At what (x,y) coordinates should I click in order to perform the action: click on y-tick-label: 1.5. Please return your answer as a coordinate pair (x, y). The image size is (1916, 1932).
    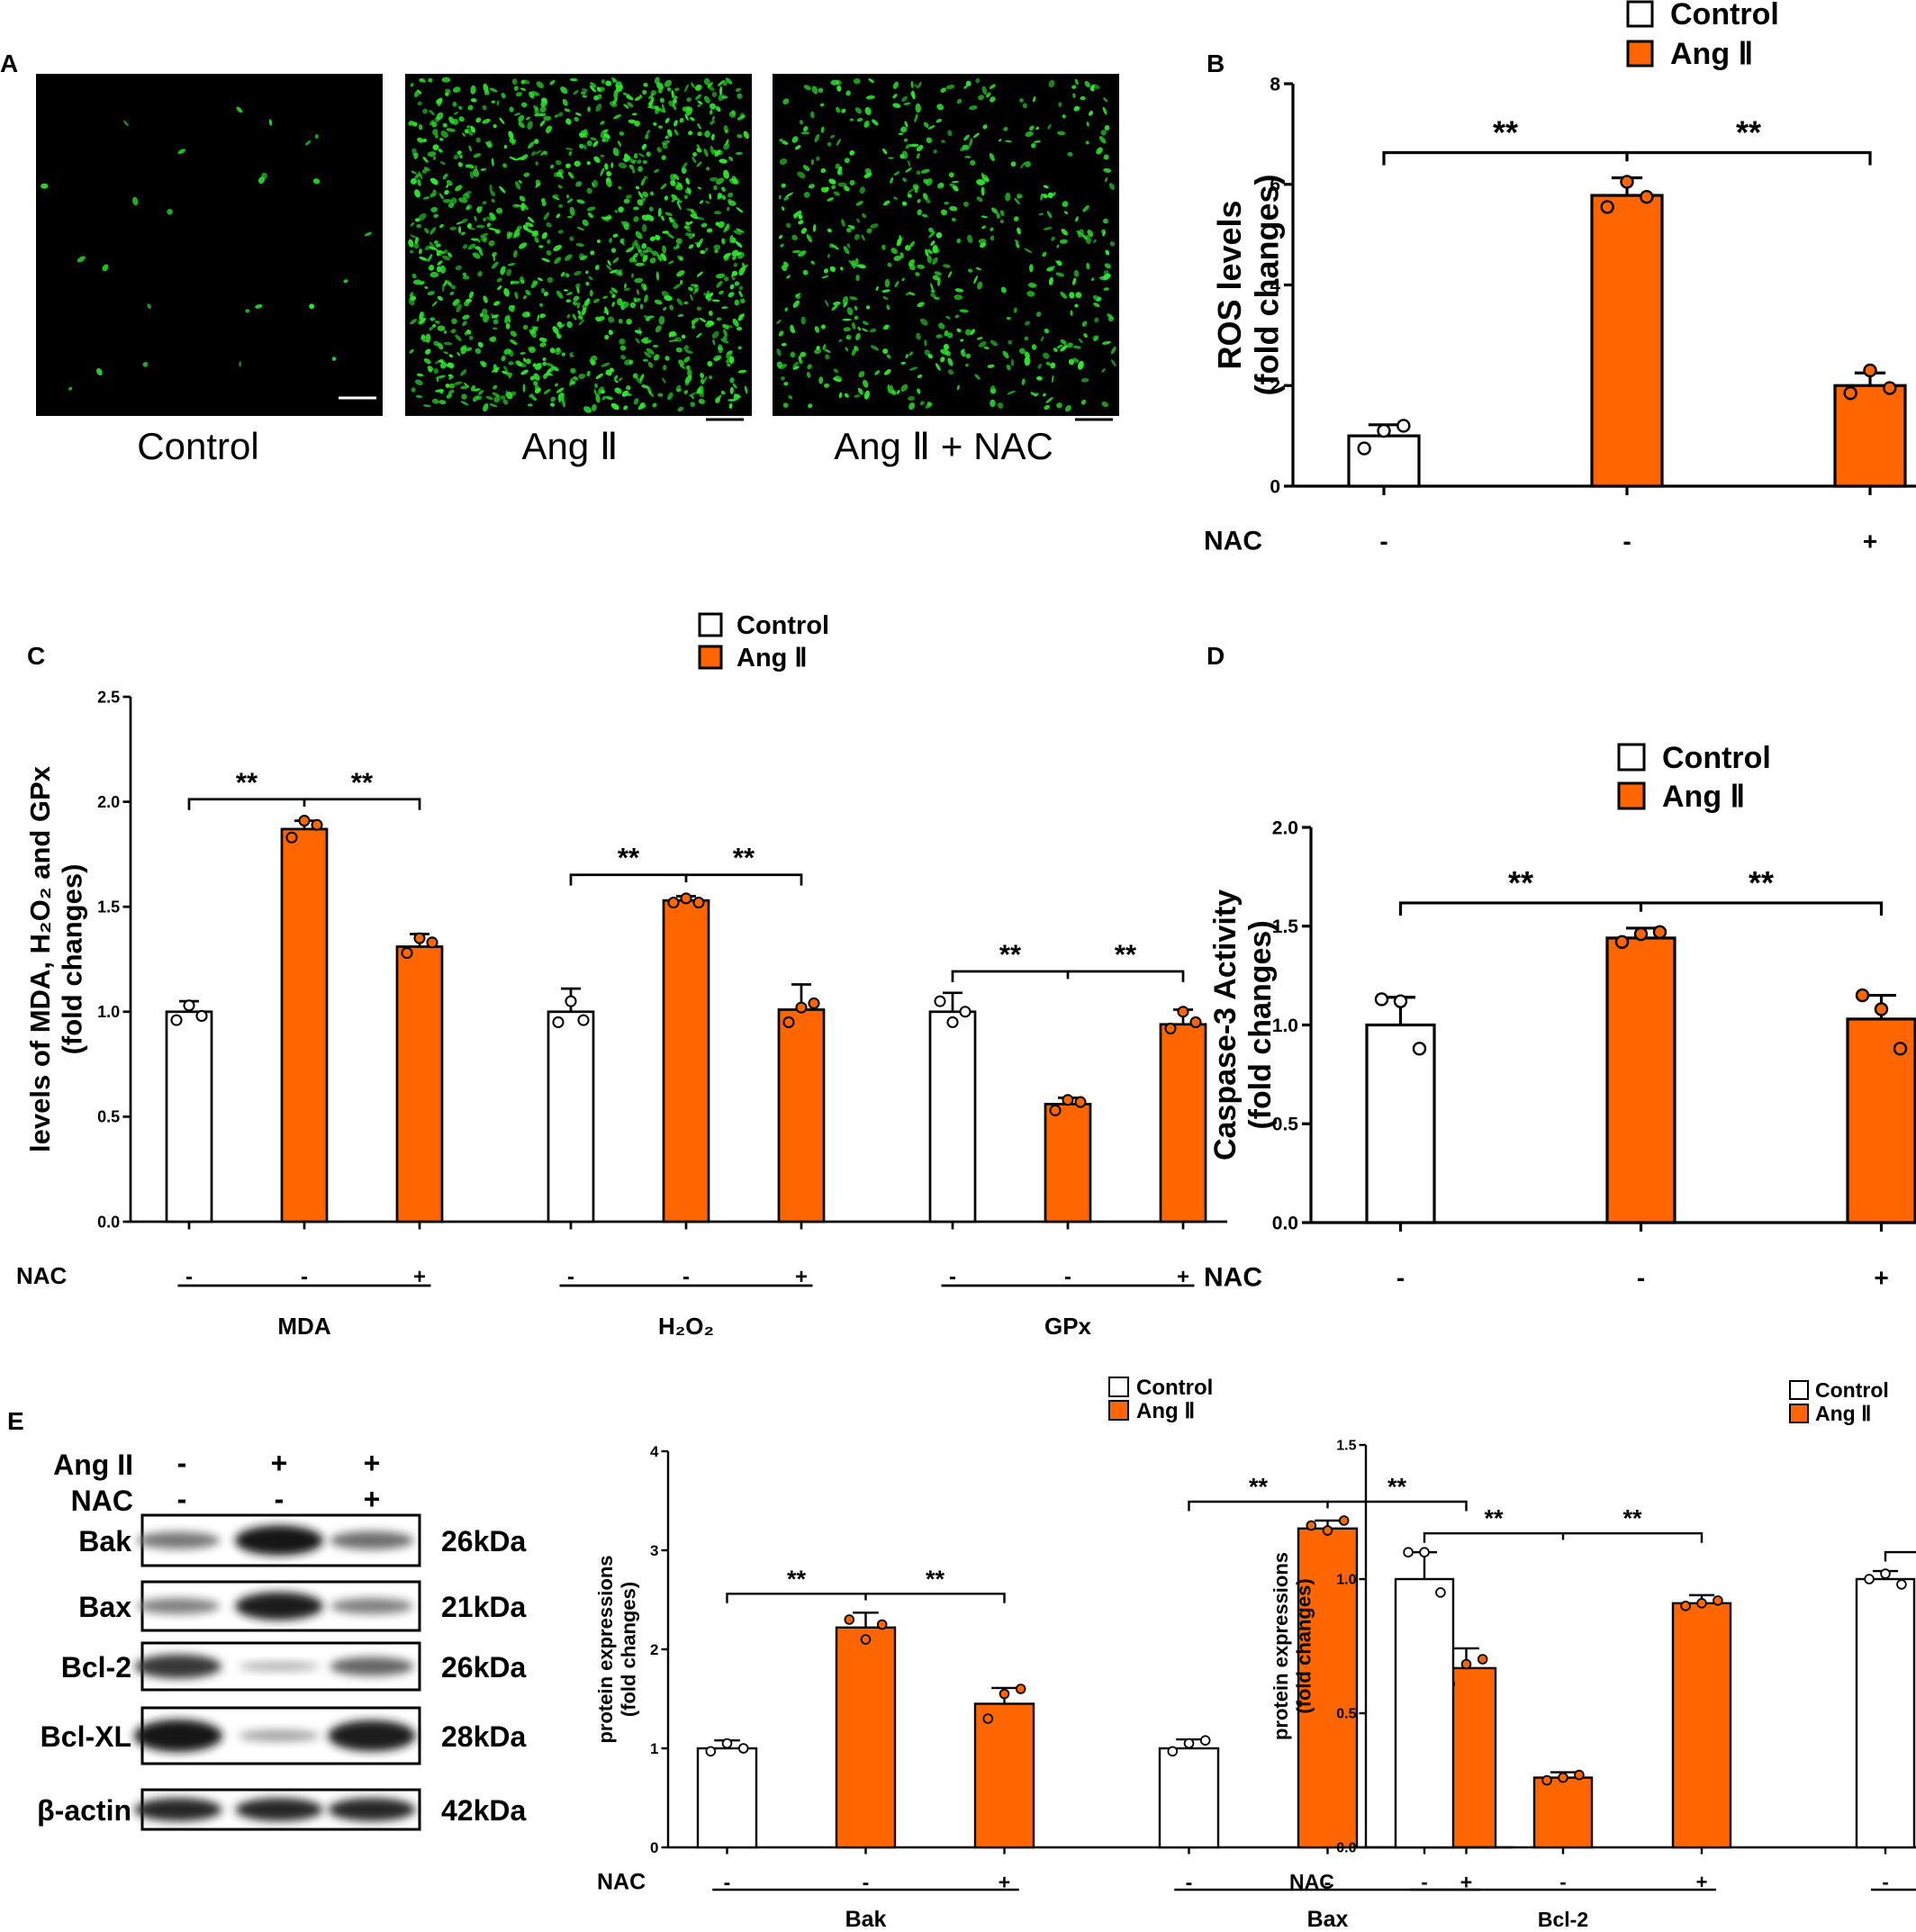
    Looking at the image, I should click on (1285, 927).